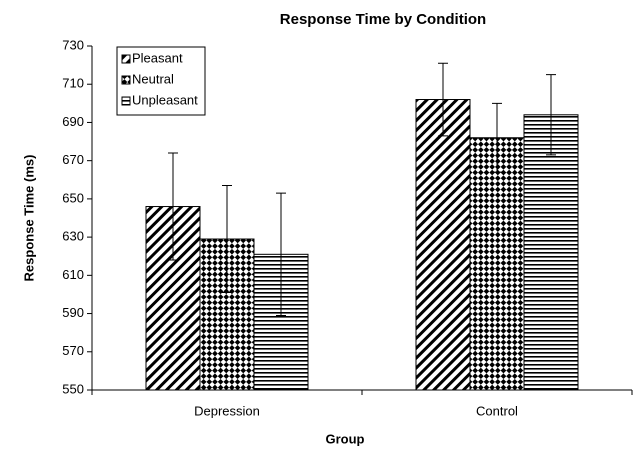  Describe the element at coordinates (73, 236) in the screenshot. I see `y-tick-label: 630` at that location.